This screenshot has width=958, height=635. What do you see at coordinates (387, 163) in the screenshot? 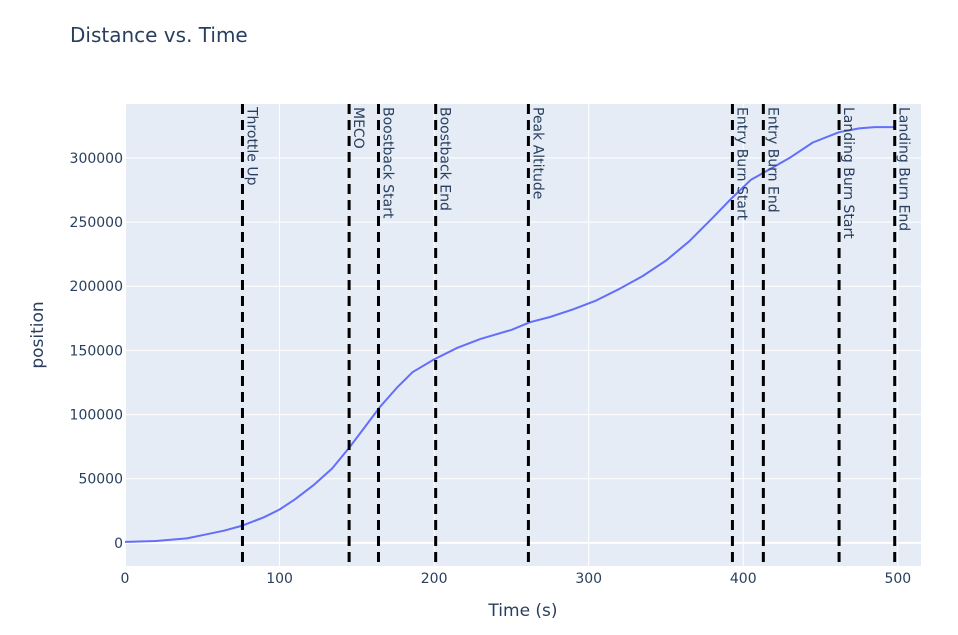
I see `event-label: Boostback Start` at bounding box center [387, 163].